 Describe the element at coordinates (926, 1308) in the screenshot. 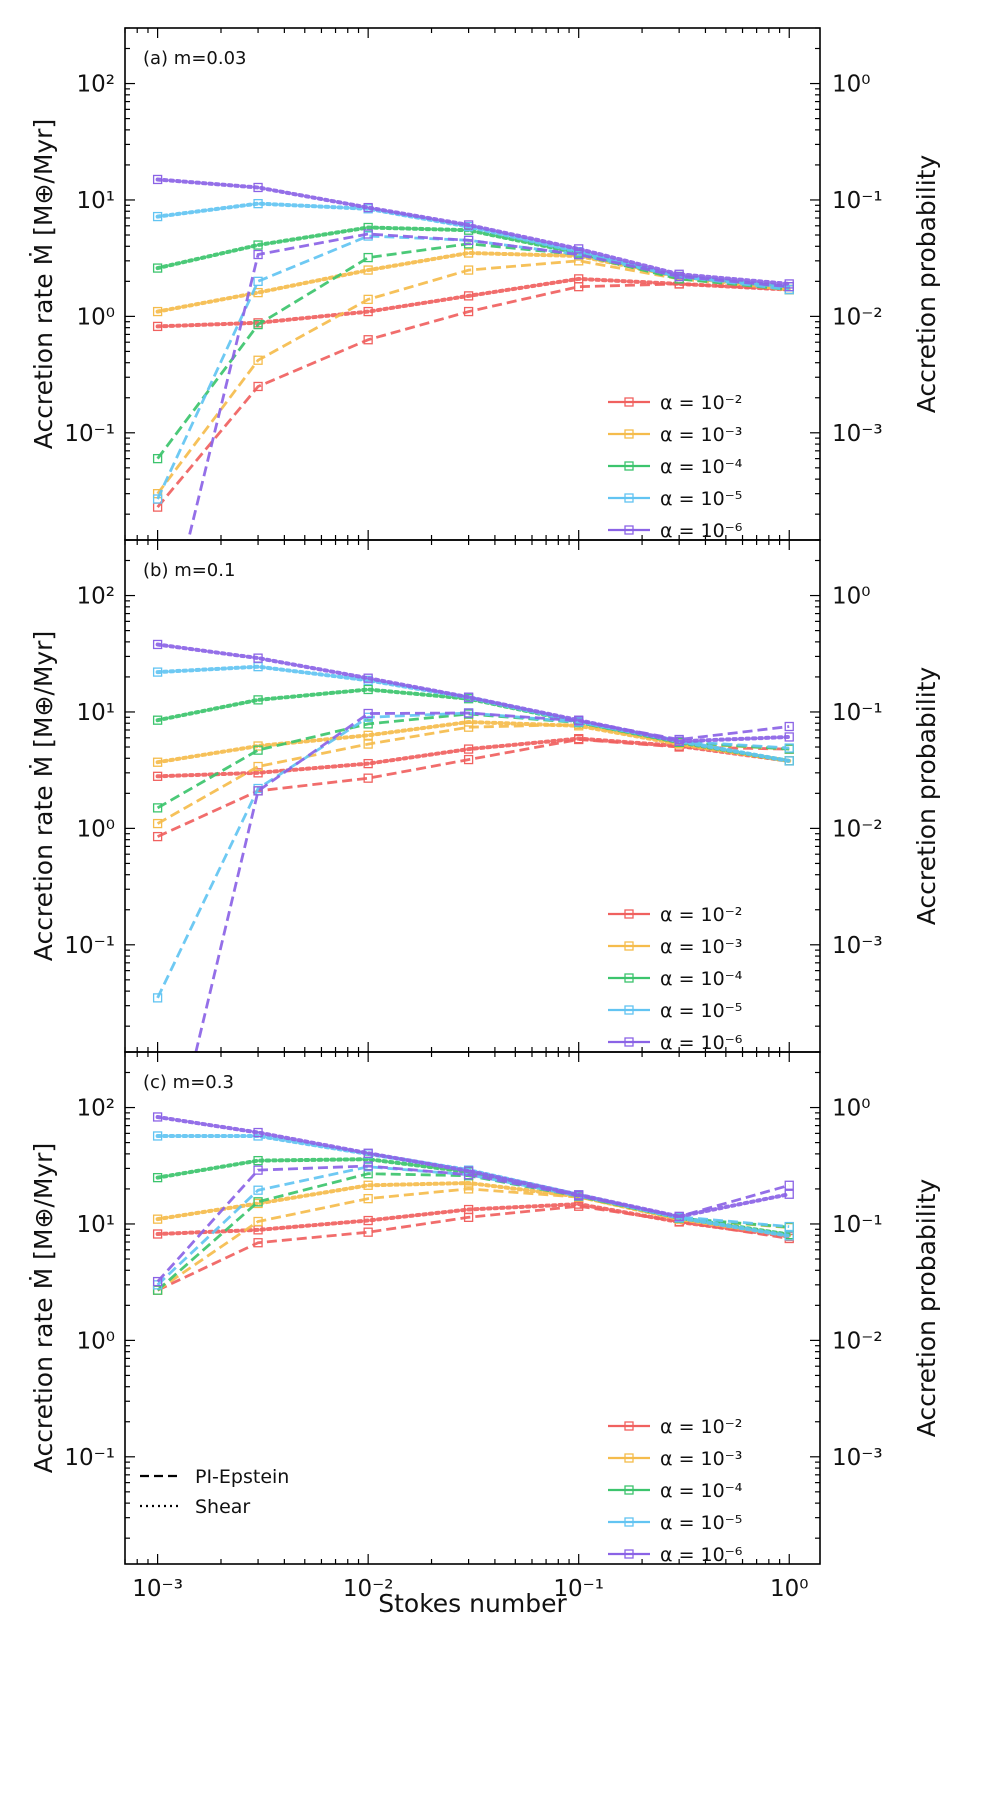

I see `y2-axis-title: Accretion probability` at that location.